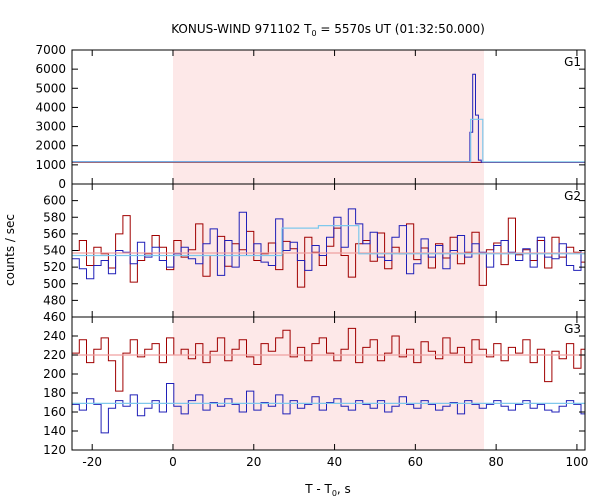 The image size is (600, 500). I want to click on panel-g1-ytick-label: 7000, so click(50, 50).